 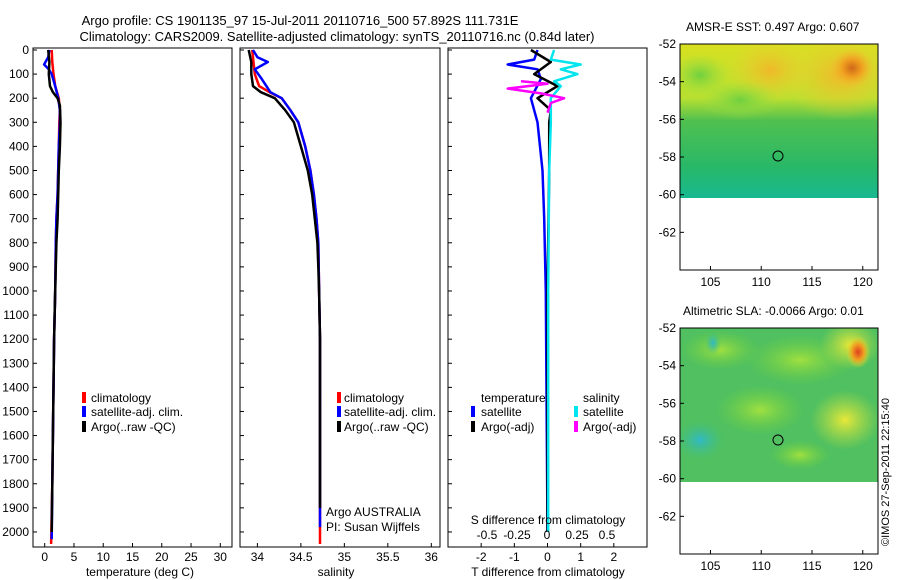 What do you see at coordinates (15, 508) in the screenshot?
I see `depth-tick-label: 1900` at bounding box center [15, 508].